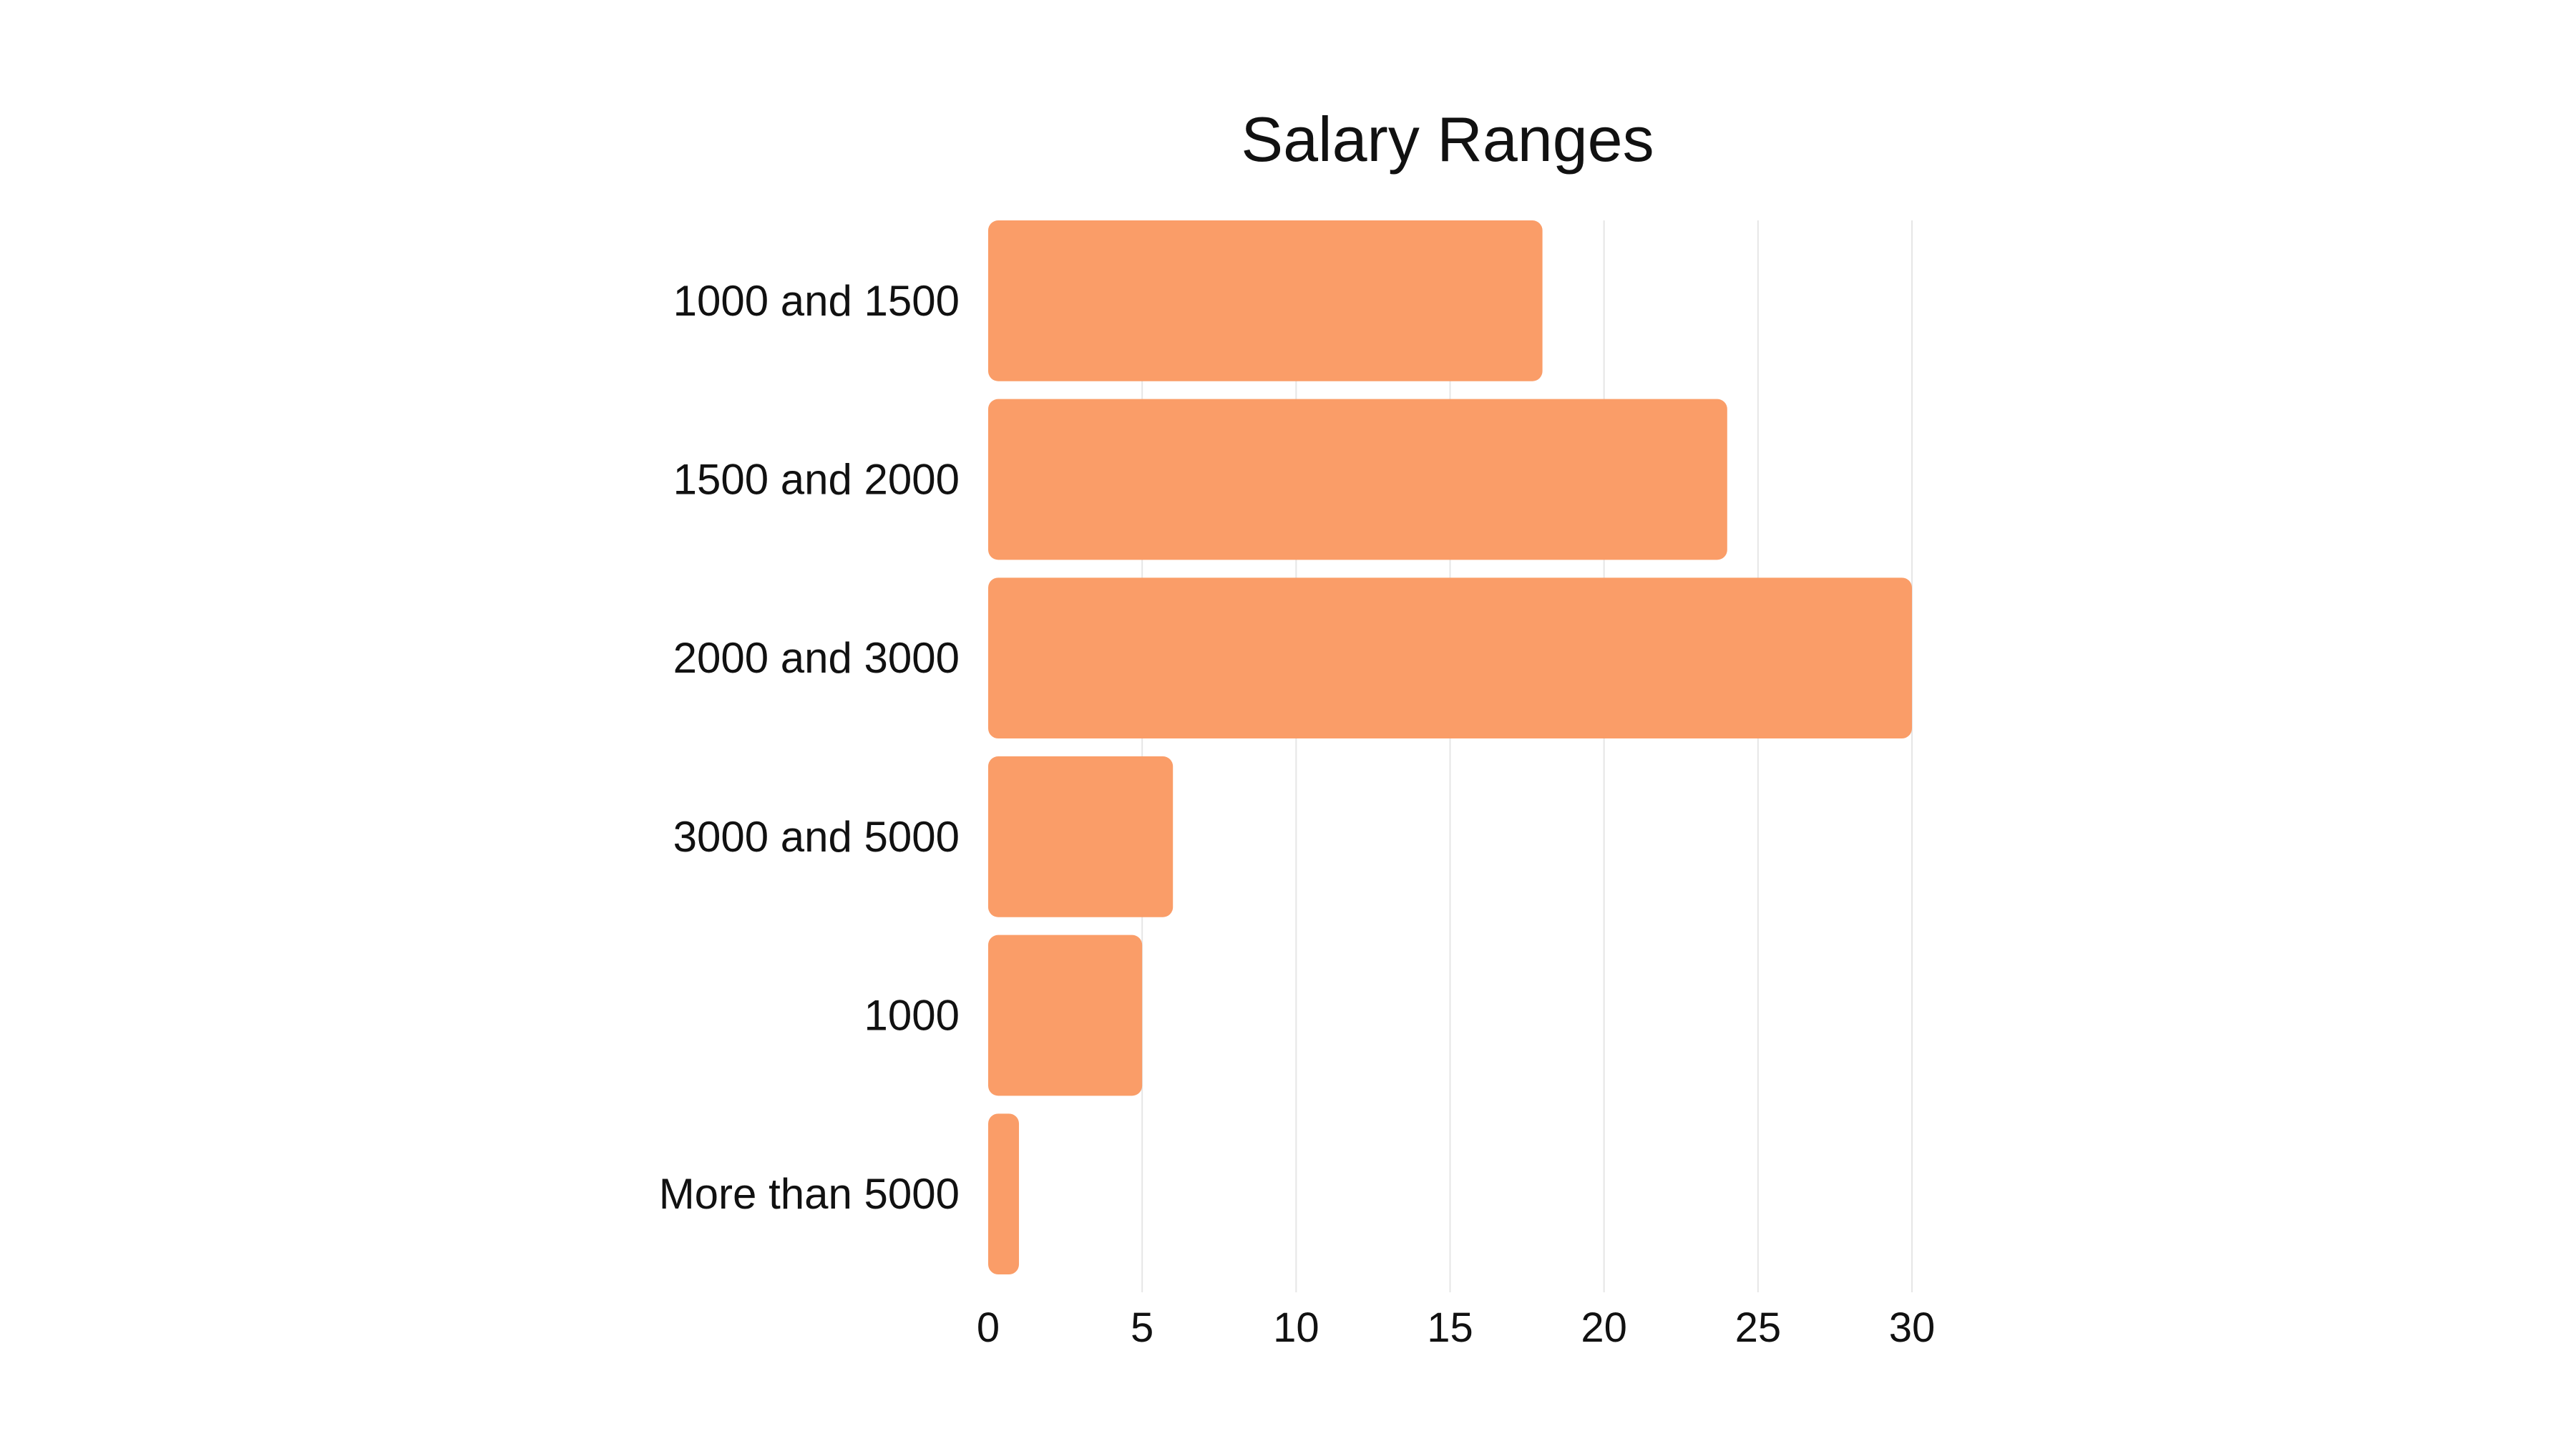 This screenshot has height=1449, width=2576. I want to click on x-tick-label: 5, so click(1142, 1327).